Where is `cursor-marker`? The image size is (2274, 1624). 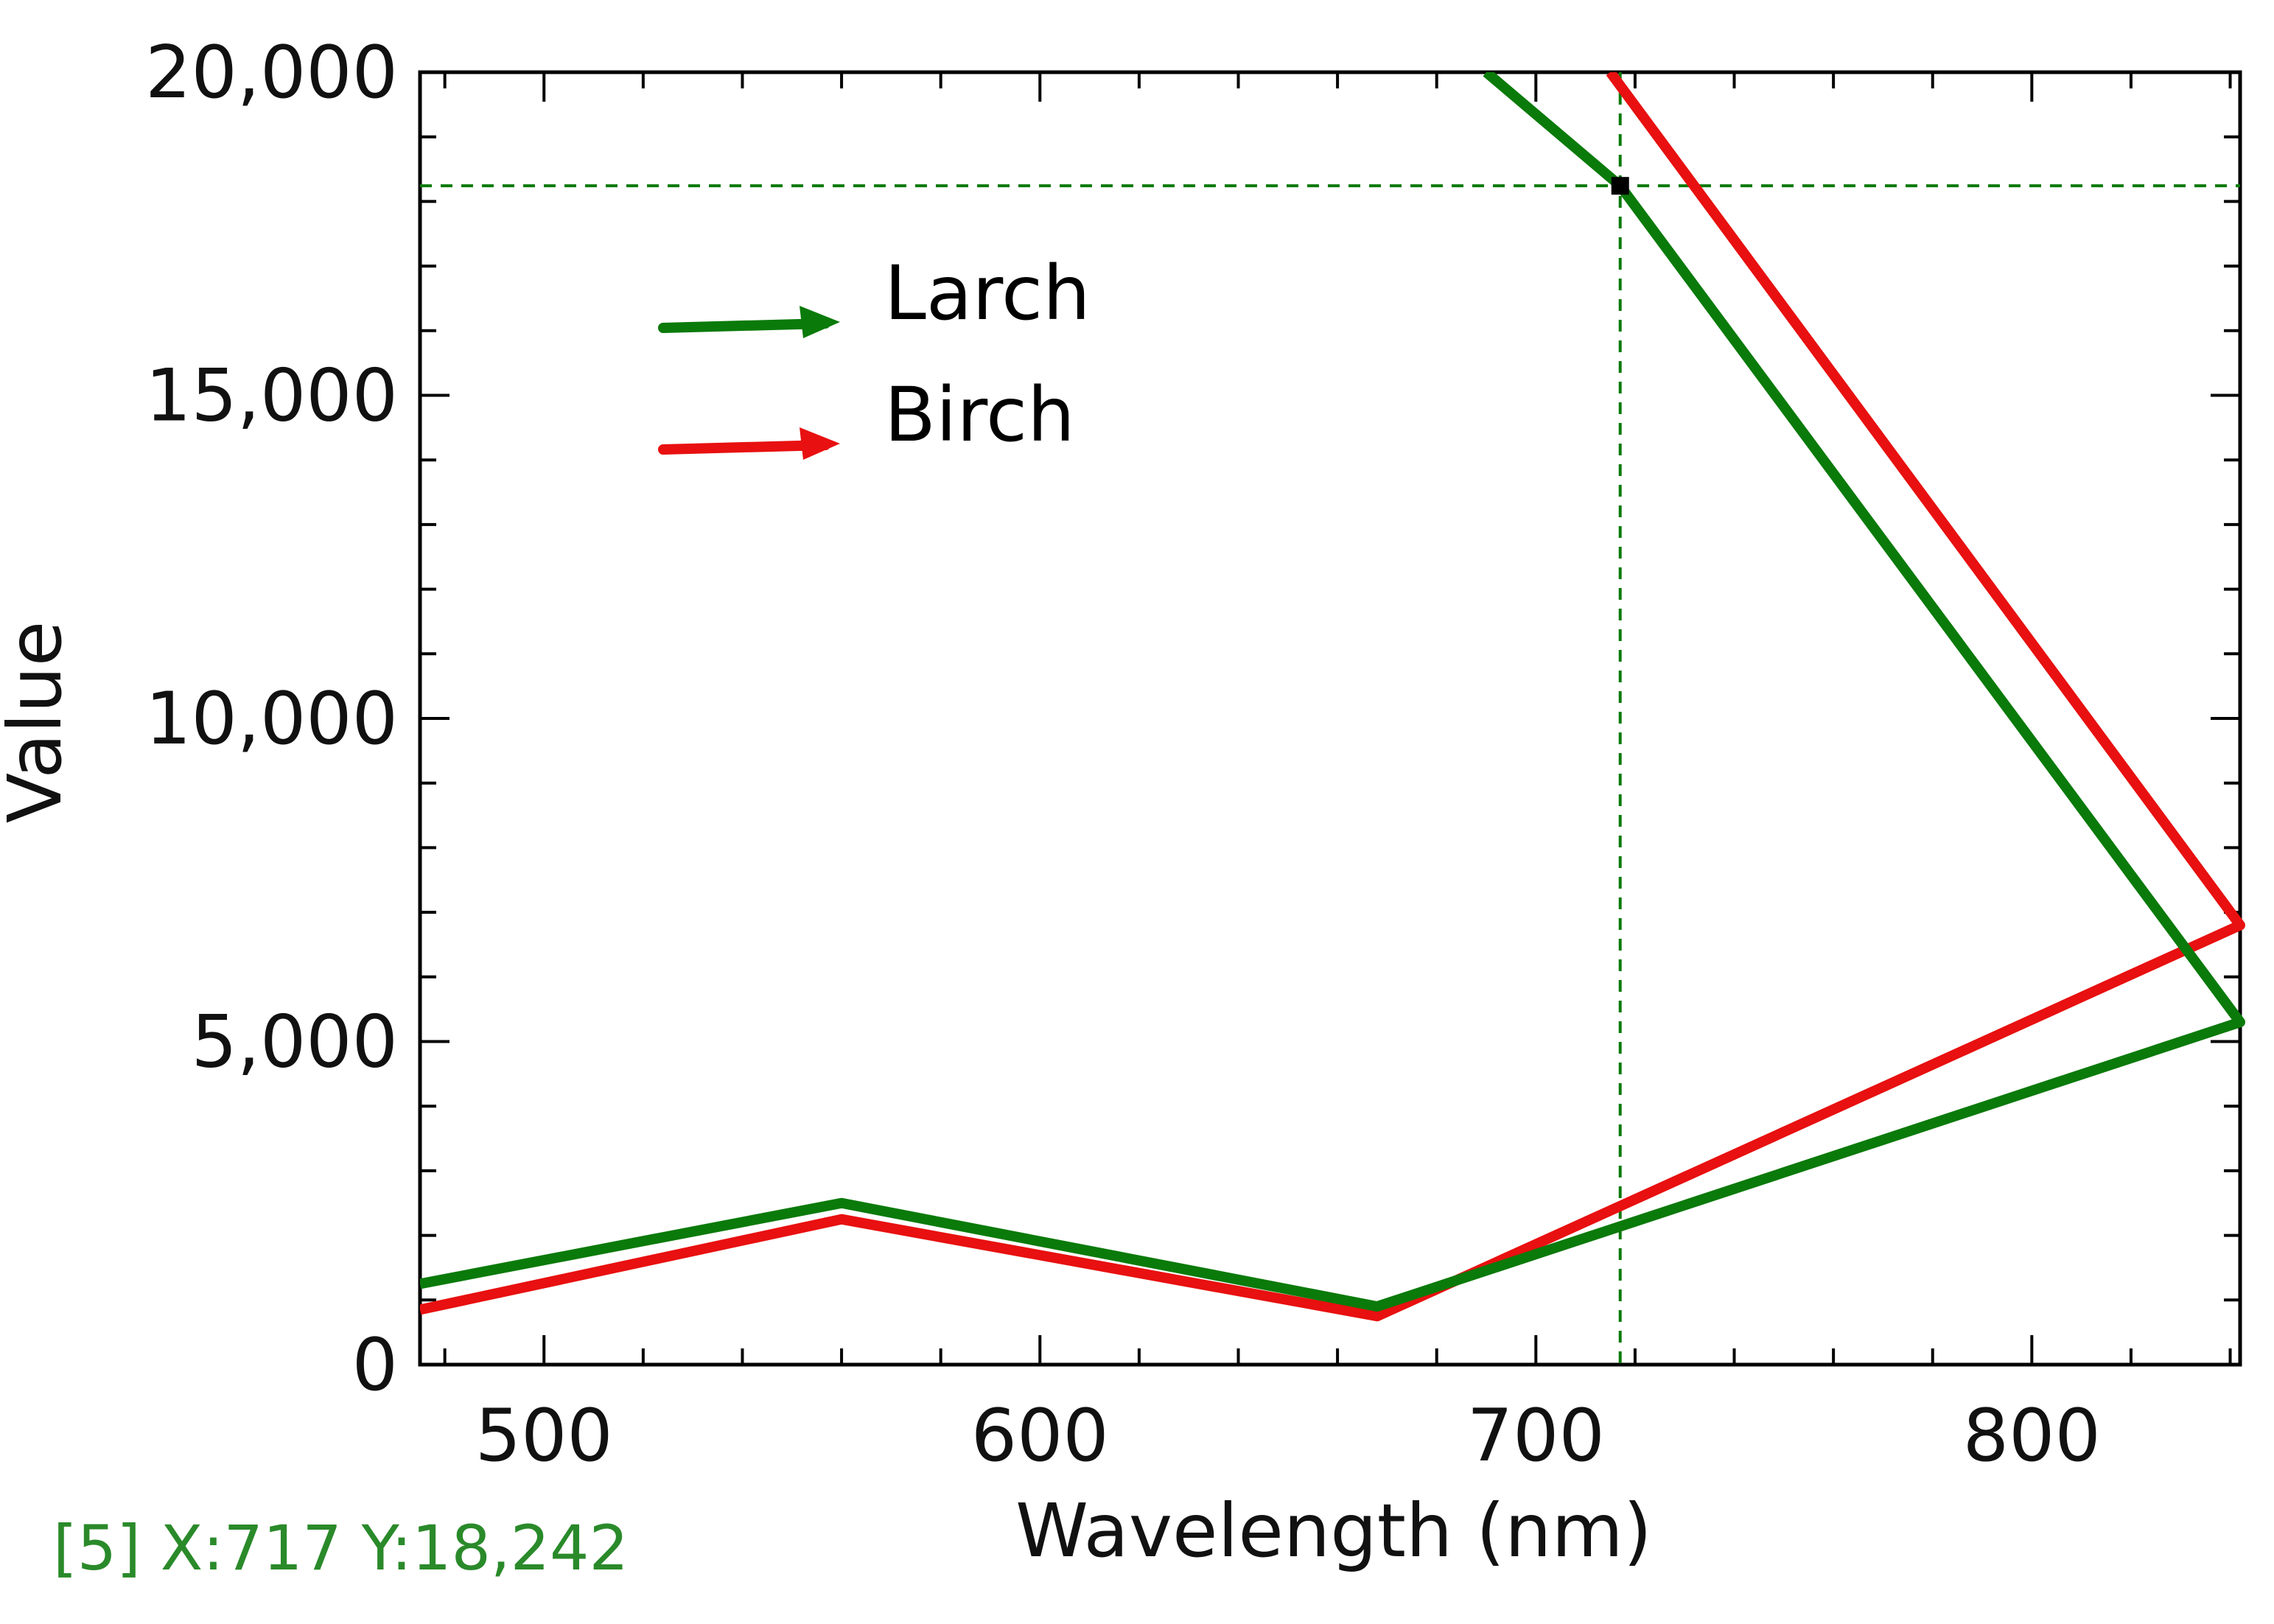 cursor-marker is located at coordinates (1620, 186).